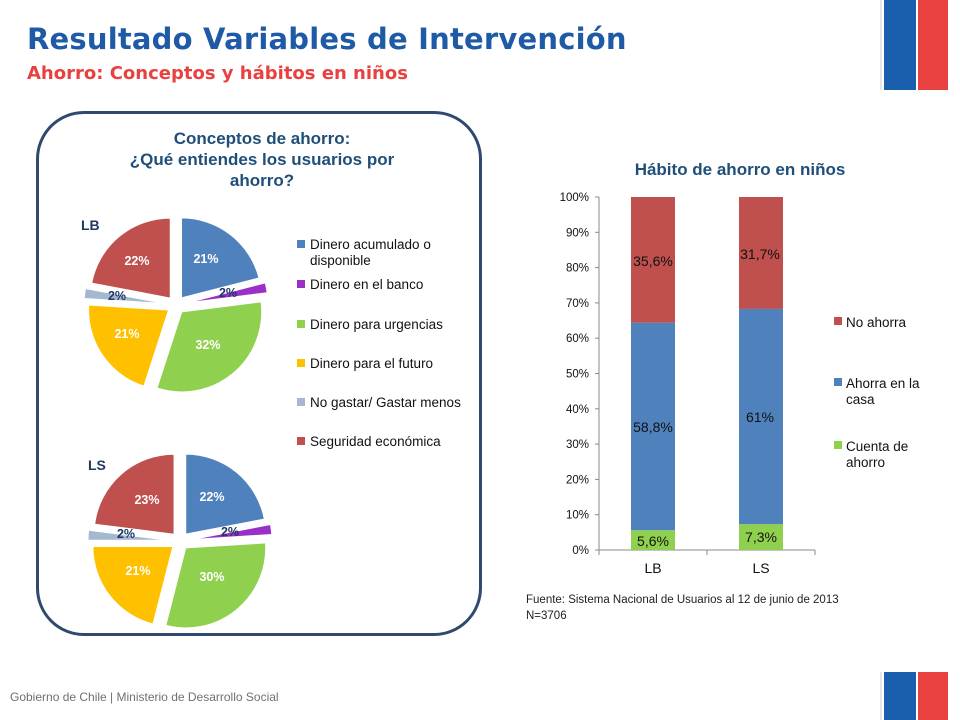 The image size is (960, 720). I want to click on bar-legend-label: casa, so click(860, 399).